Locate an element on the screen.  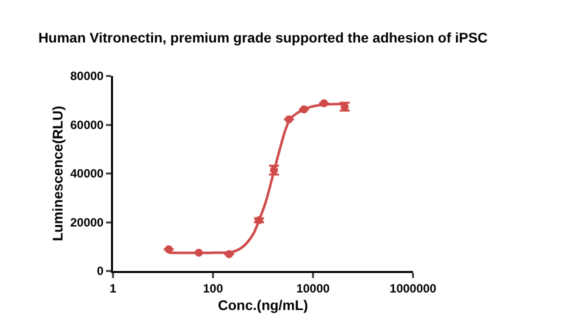
x-tick-label: 1 is located at coordinates (113, 288).